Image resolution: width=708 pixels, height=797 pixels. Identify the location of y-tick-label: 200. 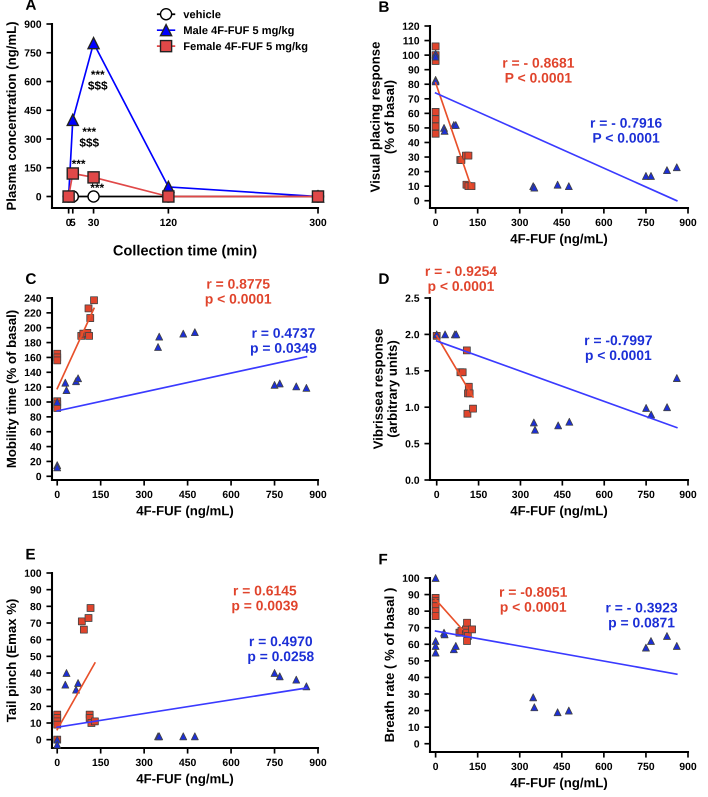
(33, 328).